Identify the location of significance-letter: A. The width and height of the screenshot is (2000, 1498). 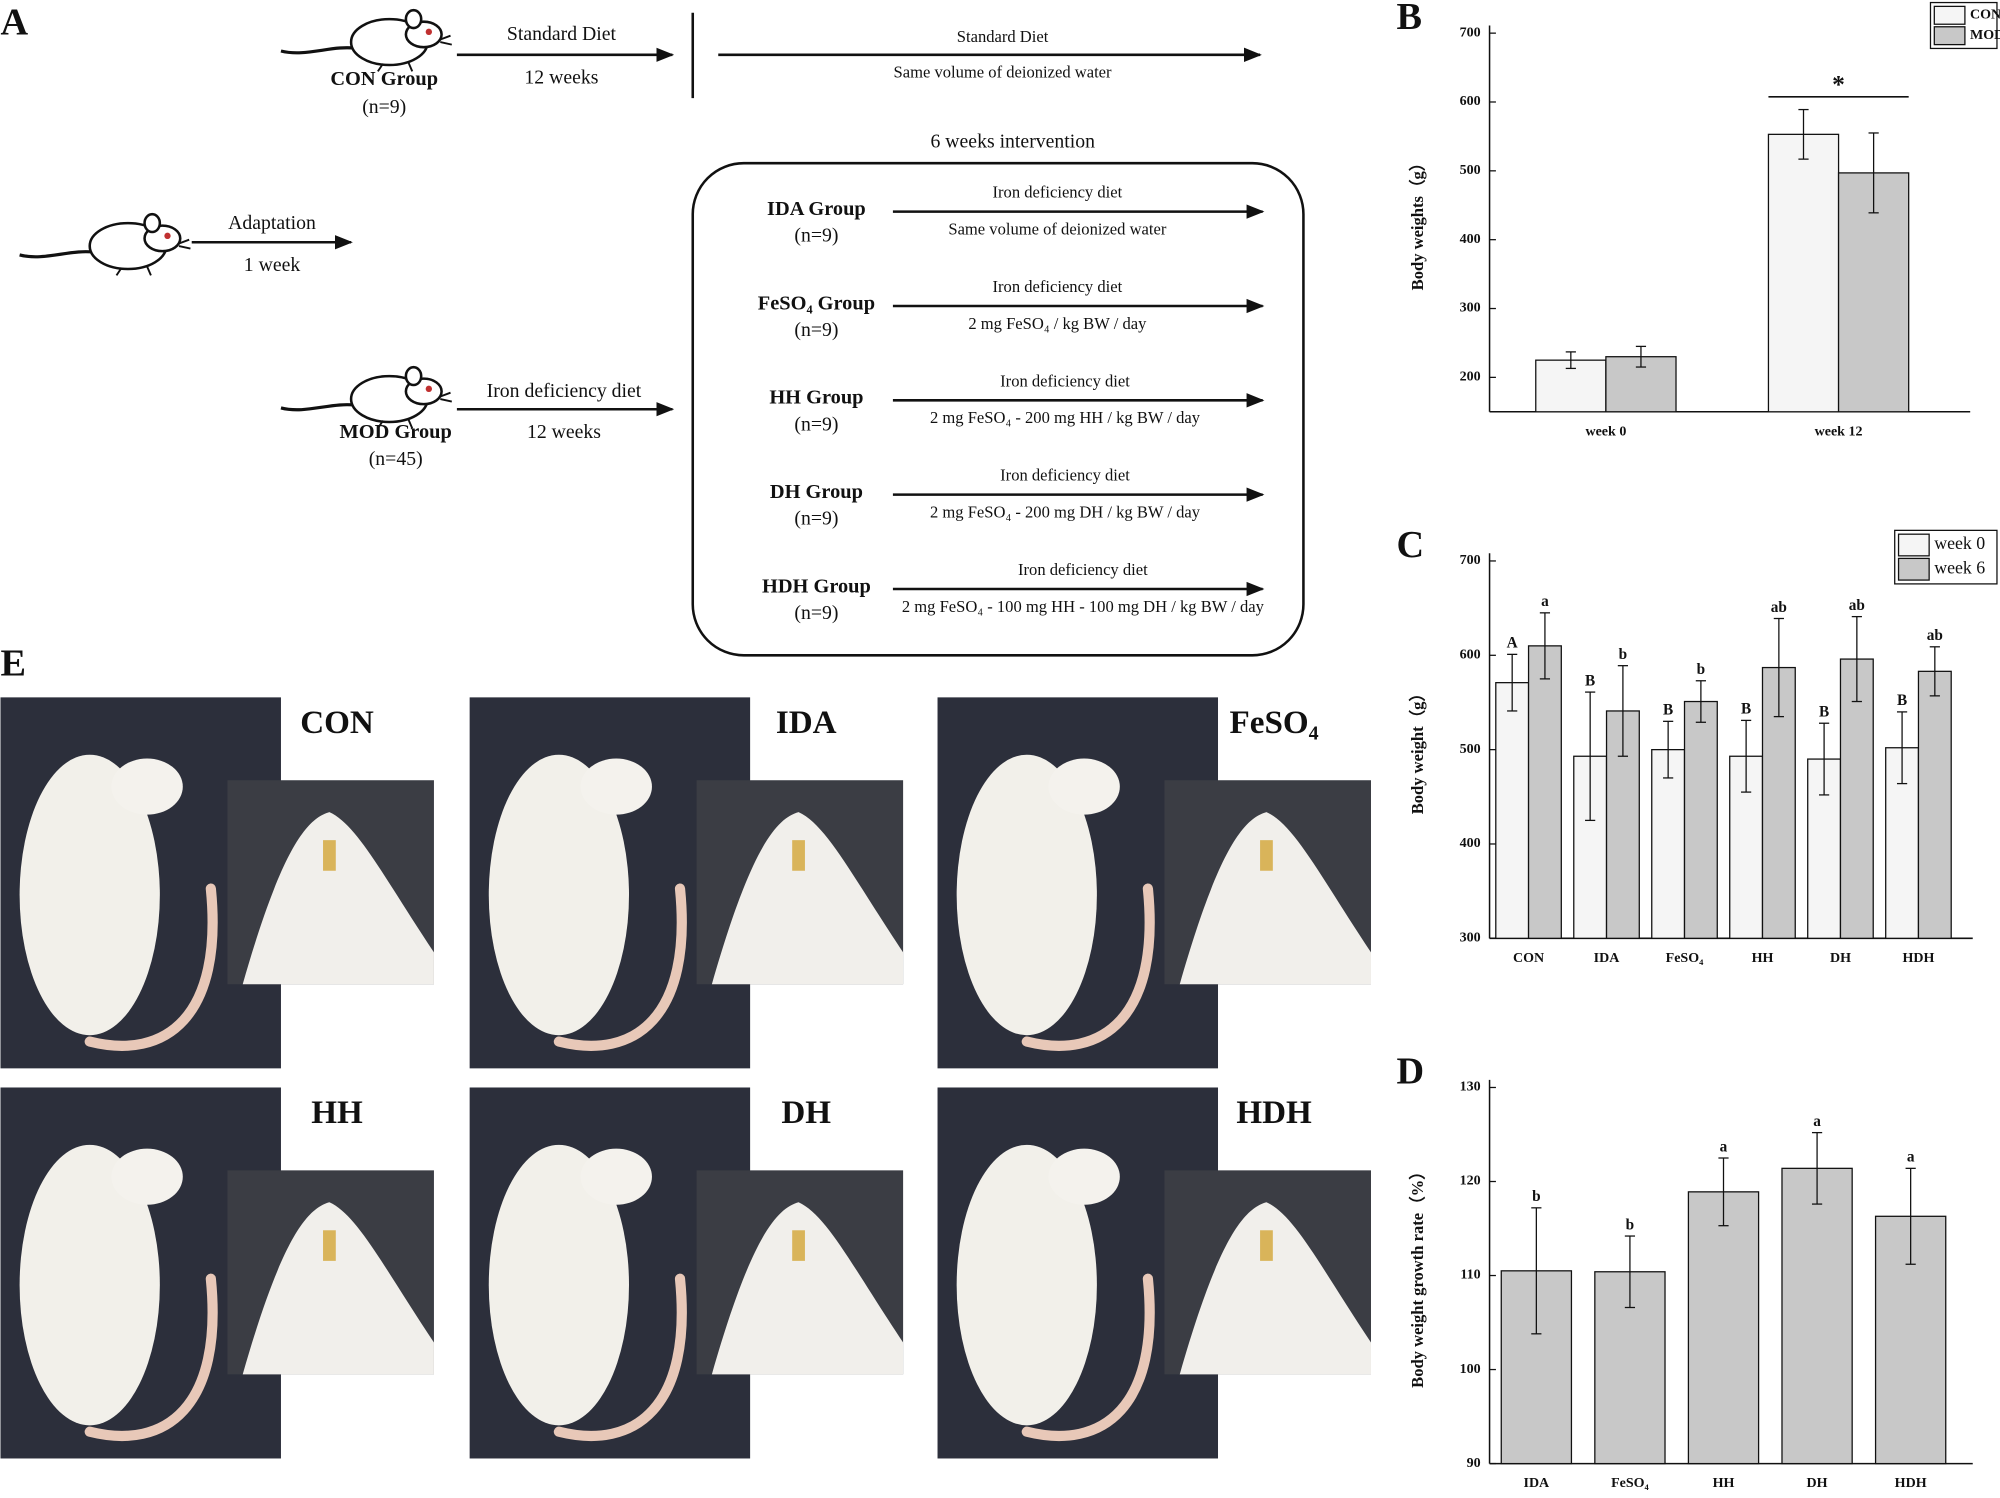
(1512, 643).